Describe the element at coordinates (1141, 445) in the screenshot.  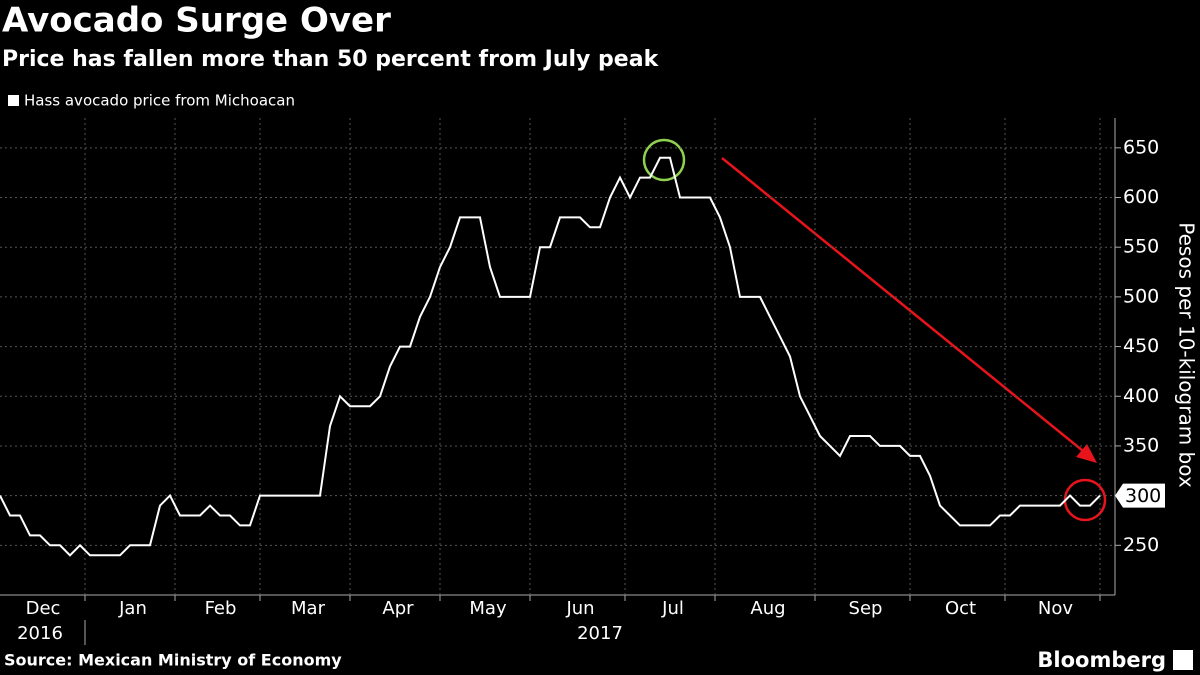
I see `y-tick-label: 350` at that location.